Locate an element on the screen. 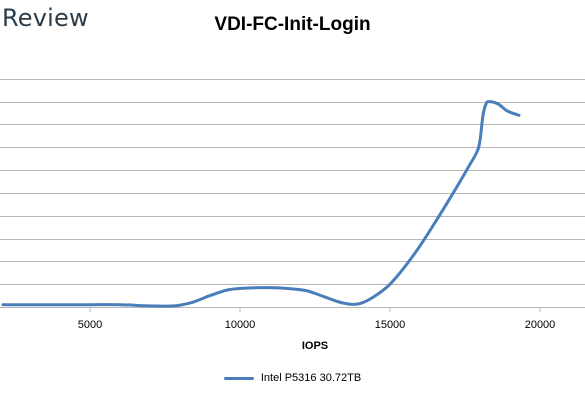 Image resolution: width=585 pixels, height=401 pixels. legend-label: Intel P5316 30.72TB is located at coordinates (311, 378).